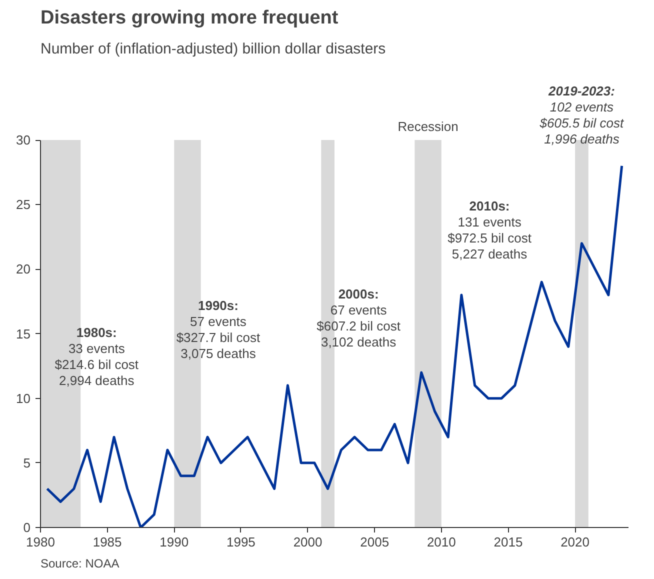 The image size is (654, 579). I want to click on band-label: Recession, so click(428, 126).